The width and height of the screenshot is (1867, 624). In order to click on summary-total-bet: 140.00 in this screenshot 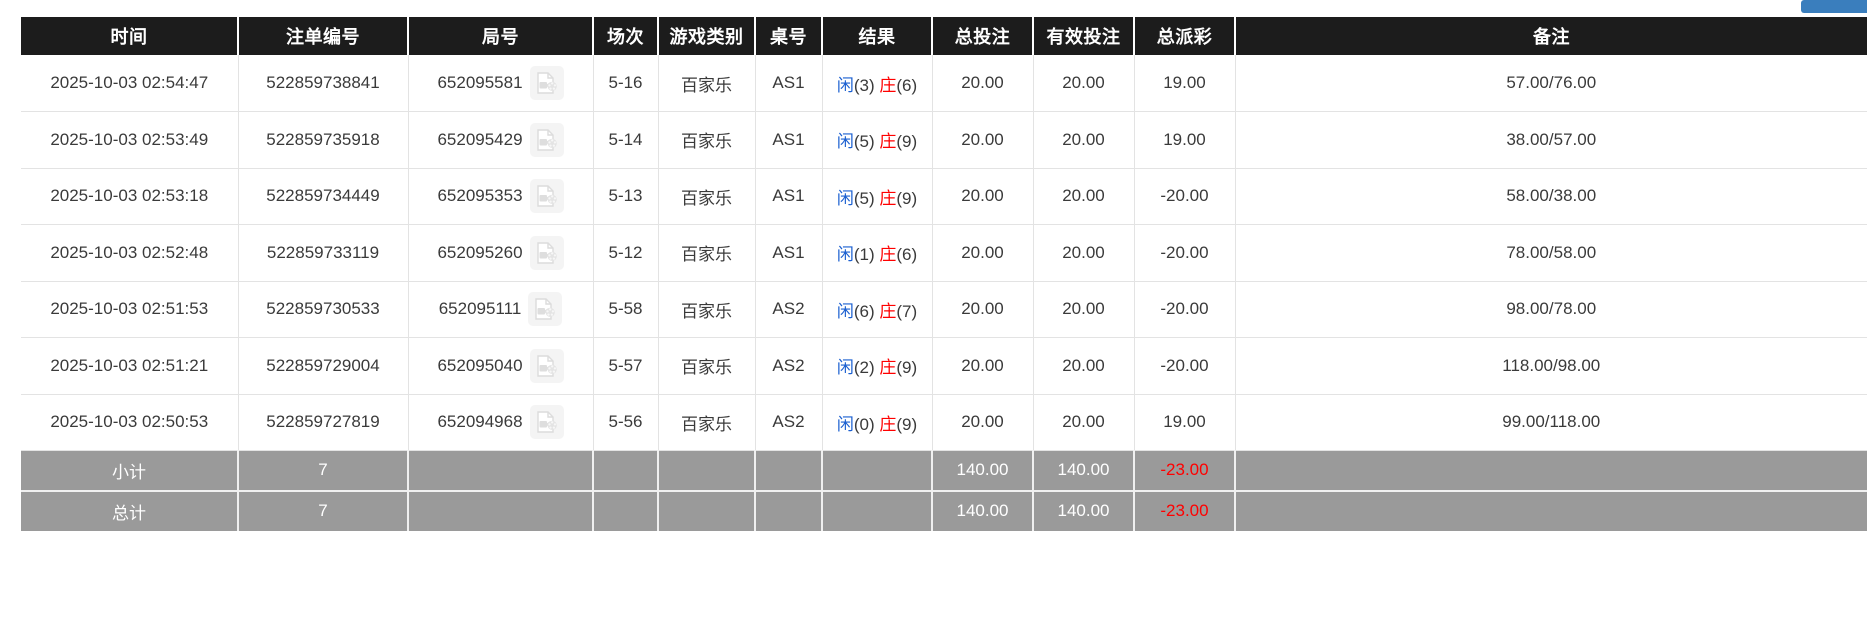, I will do `click(983, 510)`.